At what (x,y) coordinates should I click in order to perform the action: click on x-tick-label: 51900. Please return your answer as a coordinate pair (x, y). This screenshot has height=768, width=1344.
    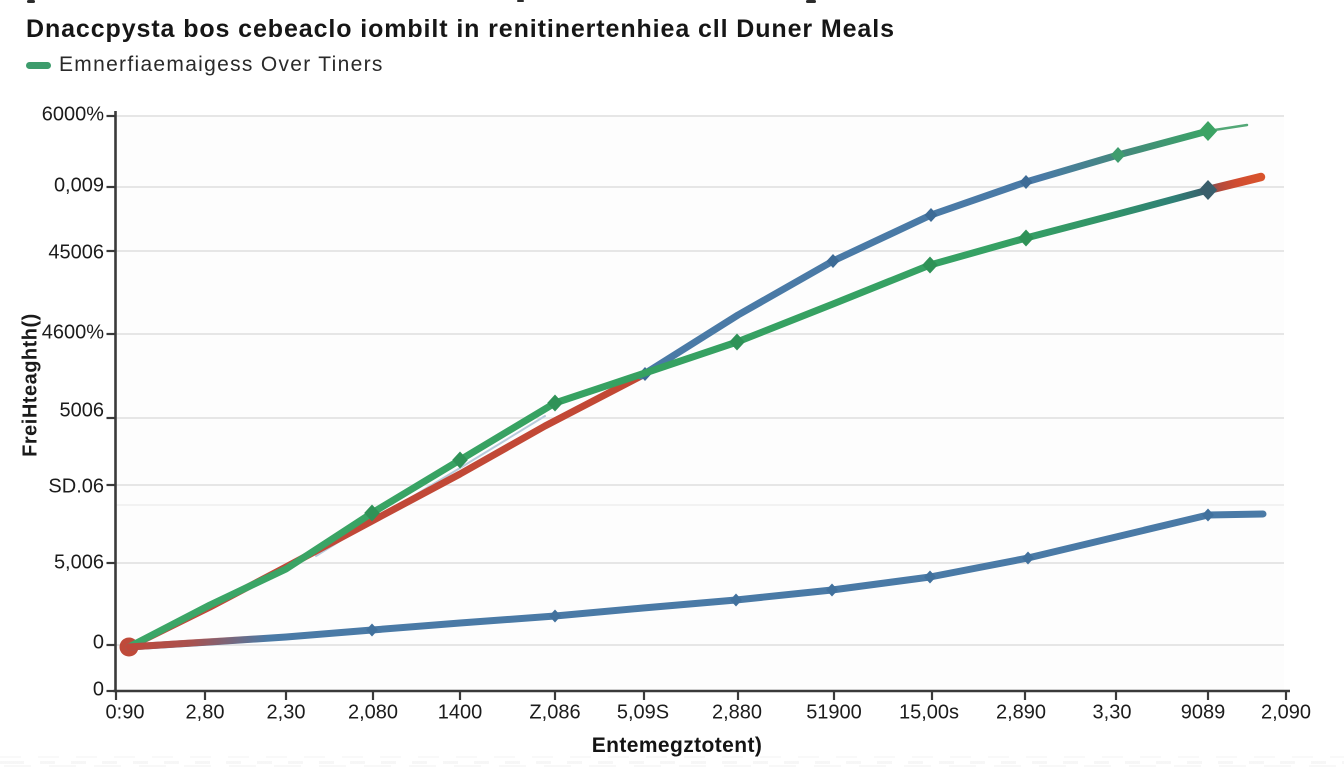
    Looking at the image, I should click on (834, 712).